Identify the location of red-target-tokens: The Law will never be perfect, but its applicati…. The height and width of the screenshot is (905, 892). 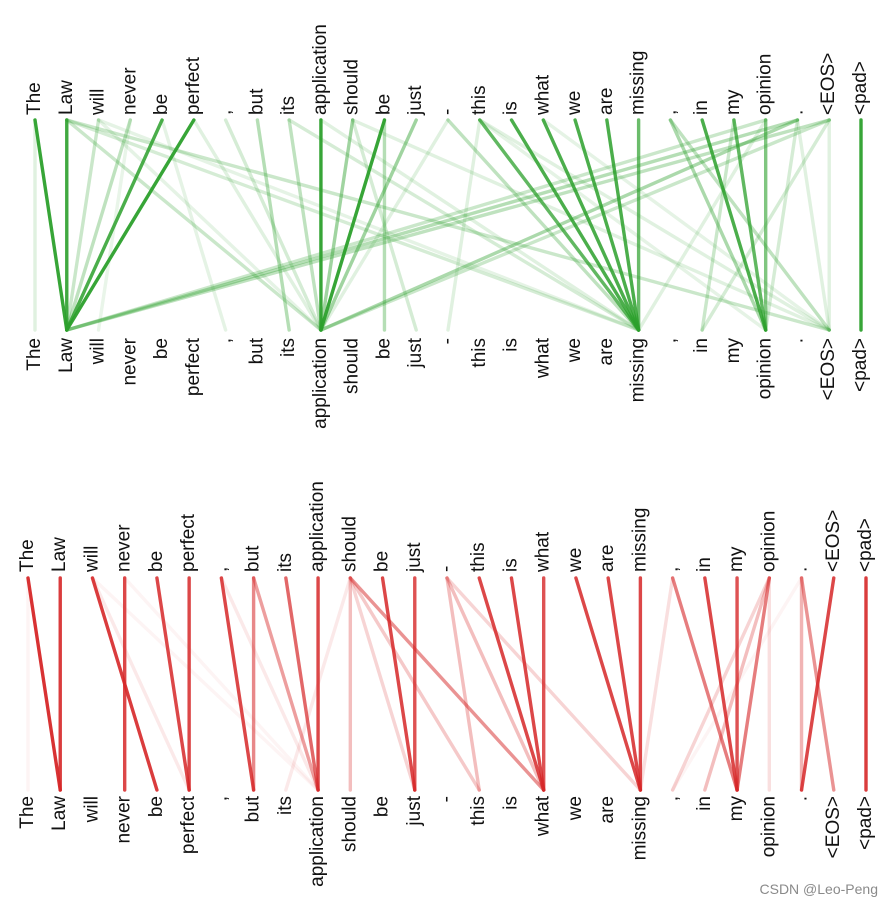
(446, 841).